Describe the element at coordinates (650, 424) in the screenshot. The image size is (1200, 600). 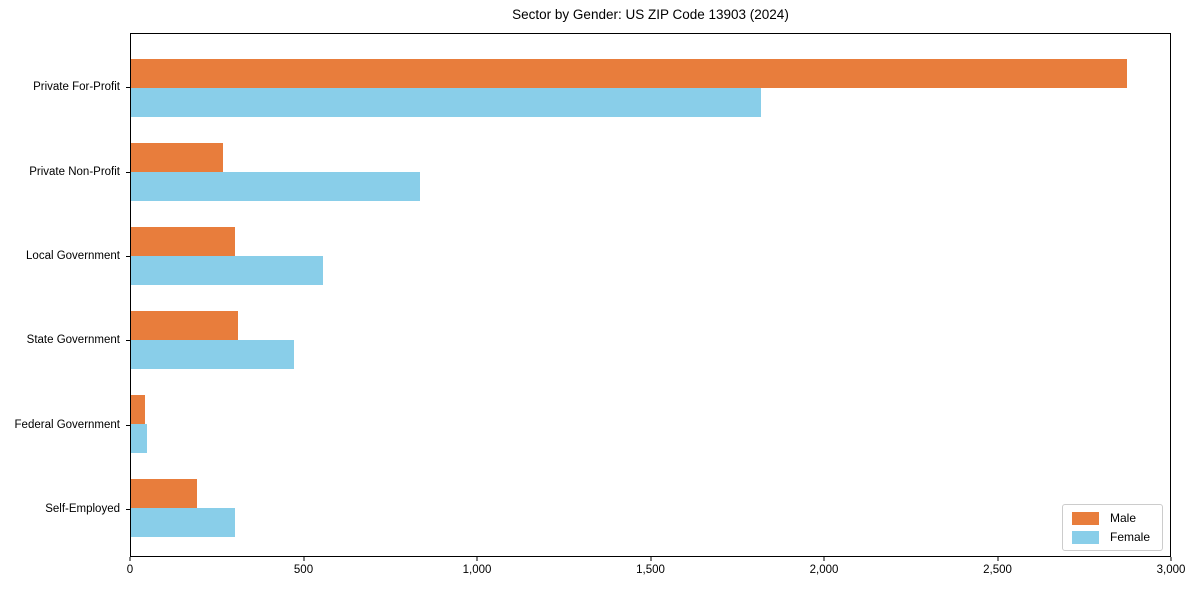
I see `bar-group-federal-government` at that location.